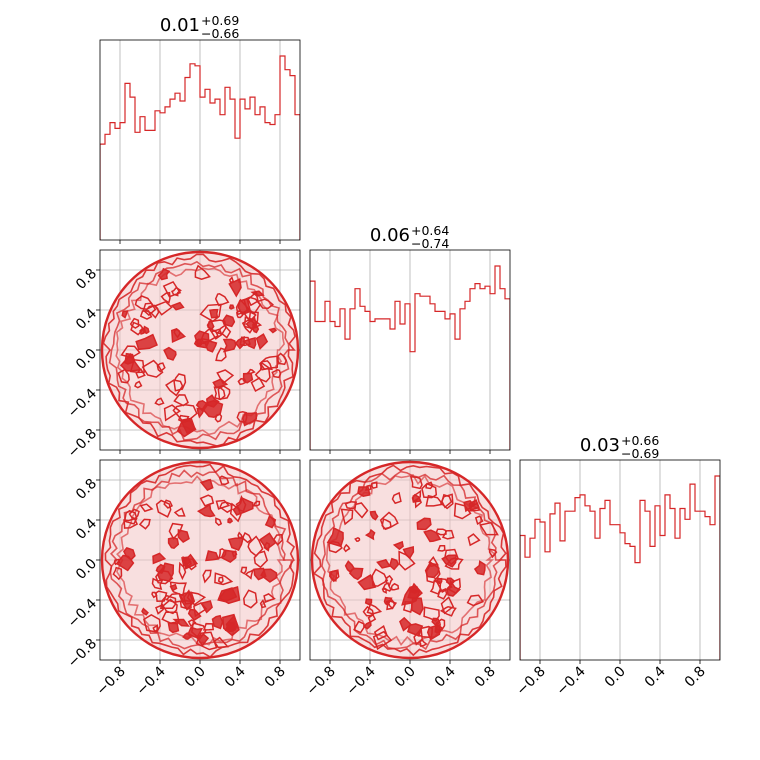  I want to click on panel-title-median: 0.01, so click(180, 25).